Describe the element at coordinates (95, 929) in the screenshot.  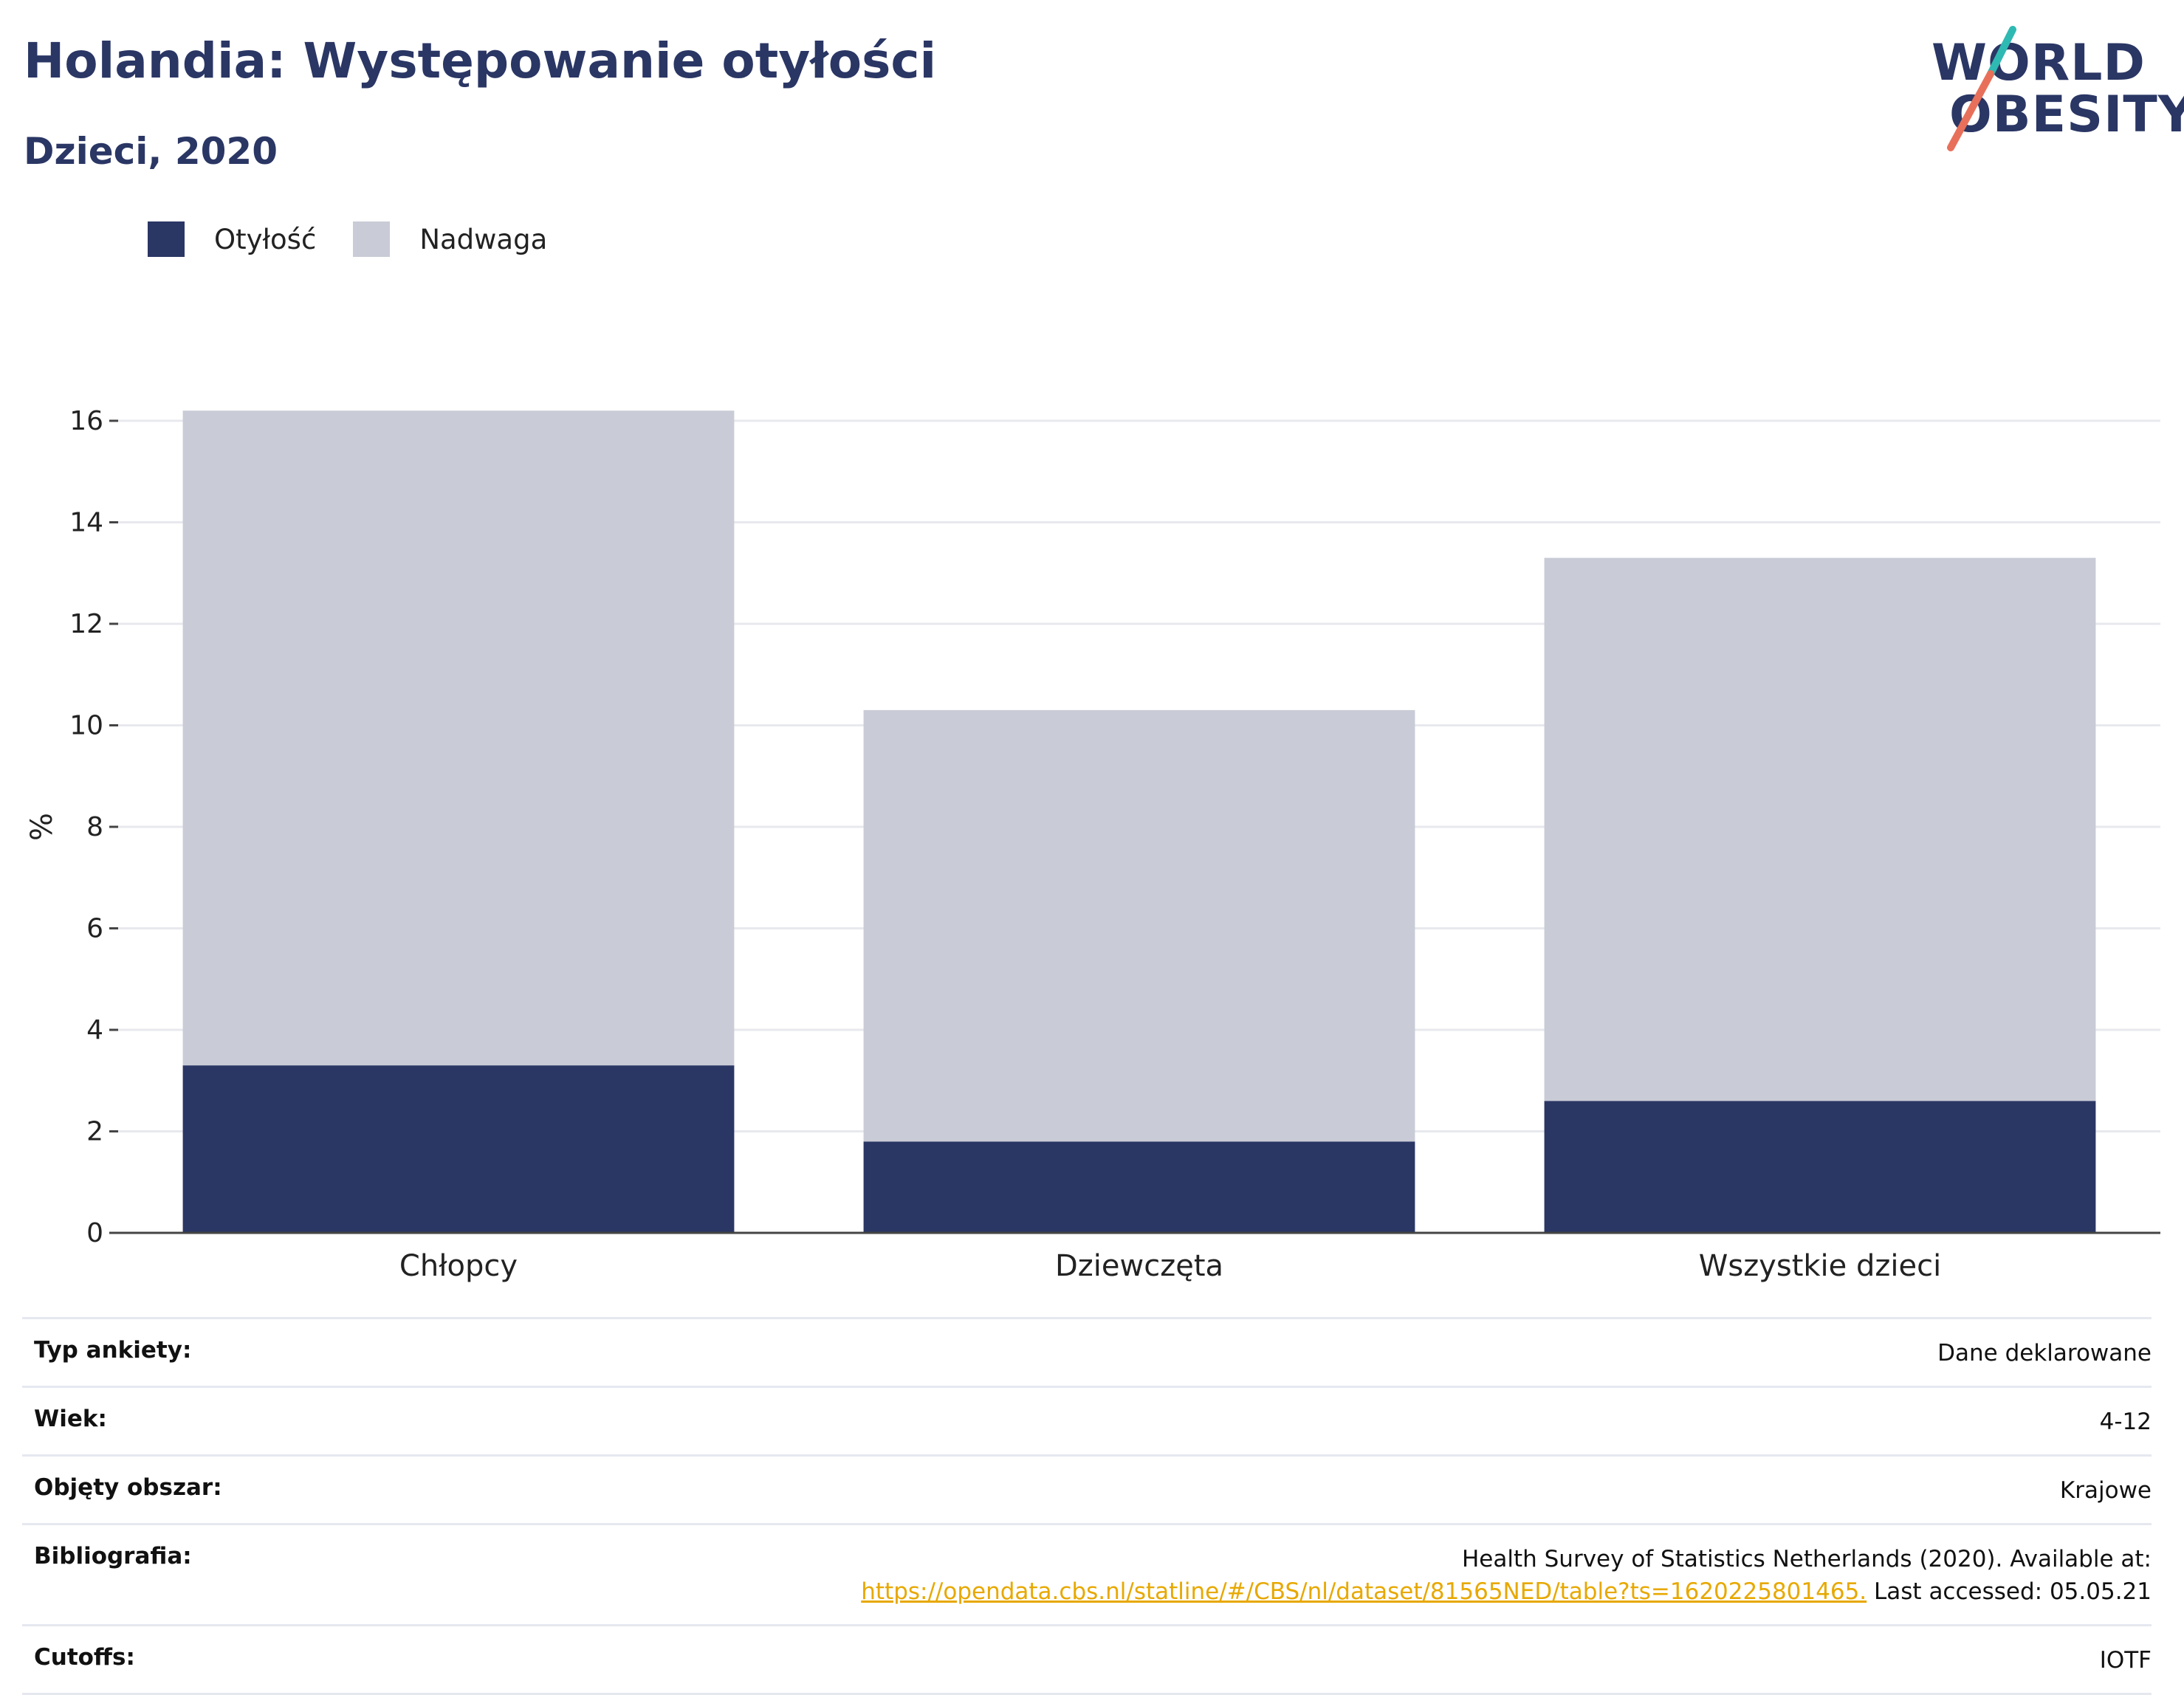
I see `y-tick-label: 6` at that location.